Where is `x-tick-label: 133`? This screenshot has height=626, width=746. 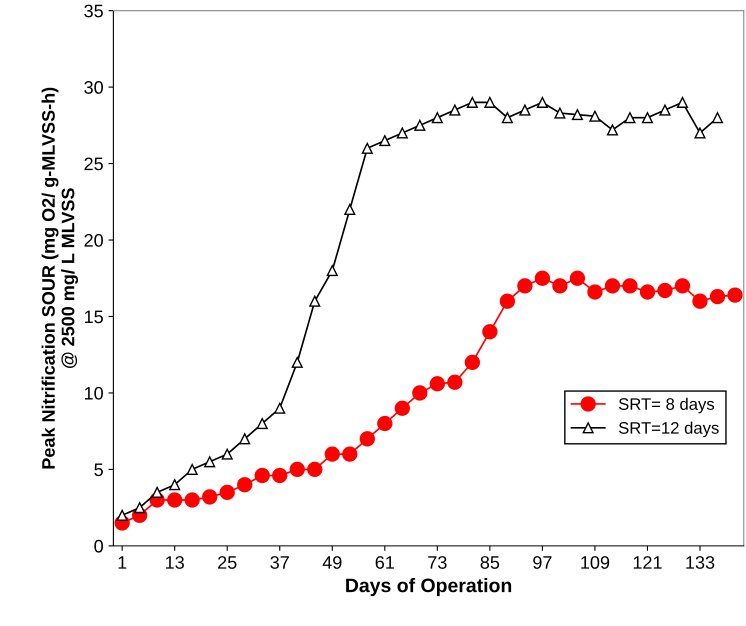 x-tick-label: 133 is located at coordinates (700, 562).